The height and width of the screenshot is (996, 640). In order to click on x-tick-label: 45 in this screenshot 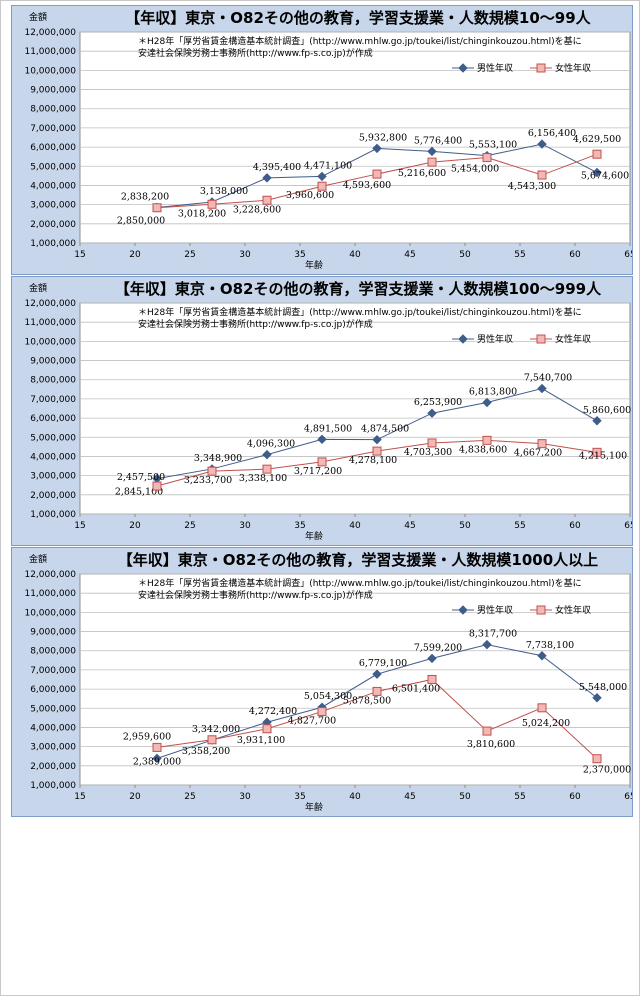, I will do `click(409, 255)`.